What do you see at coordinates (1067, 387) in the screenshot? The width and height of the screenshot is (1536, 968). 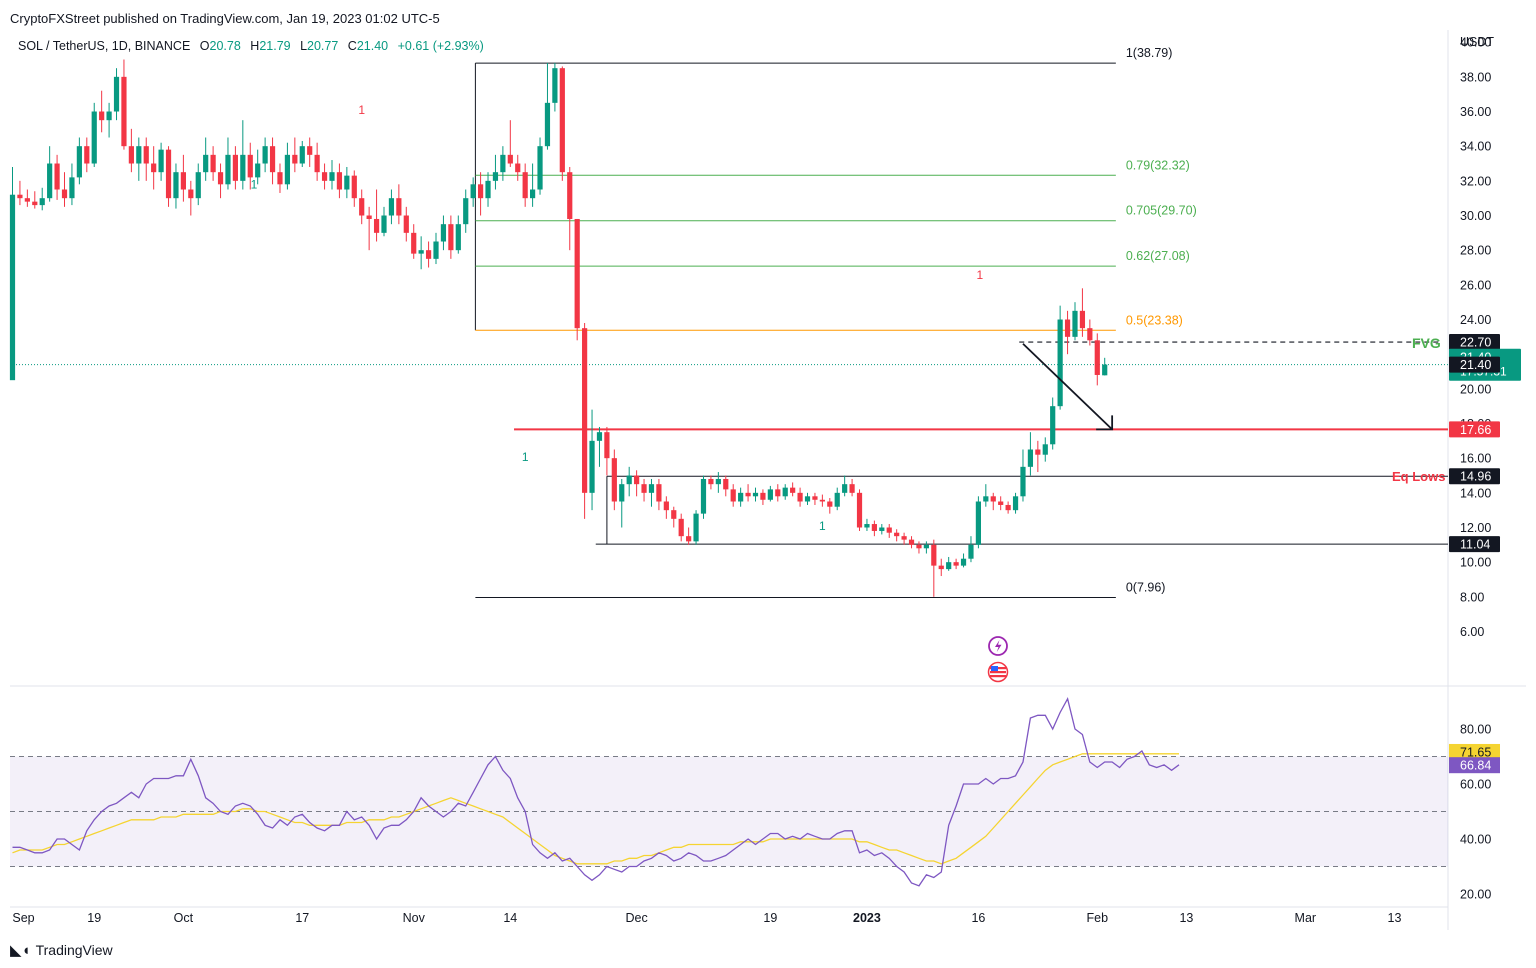 I see `projection-arrow` at bounding box center [1067, 387].